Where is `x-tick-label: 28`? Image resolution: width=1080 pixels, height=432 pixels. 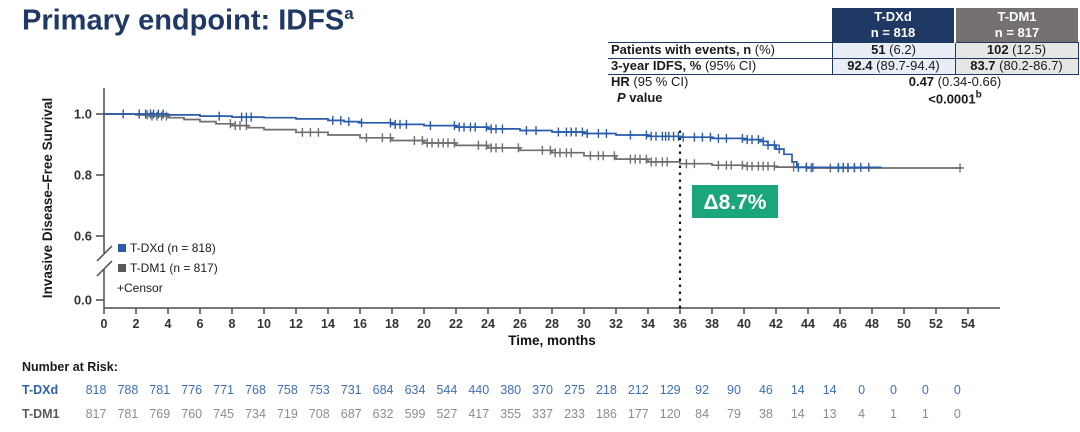
x-tick-label: 28 is located at coordinates (552, 324).